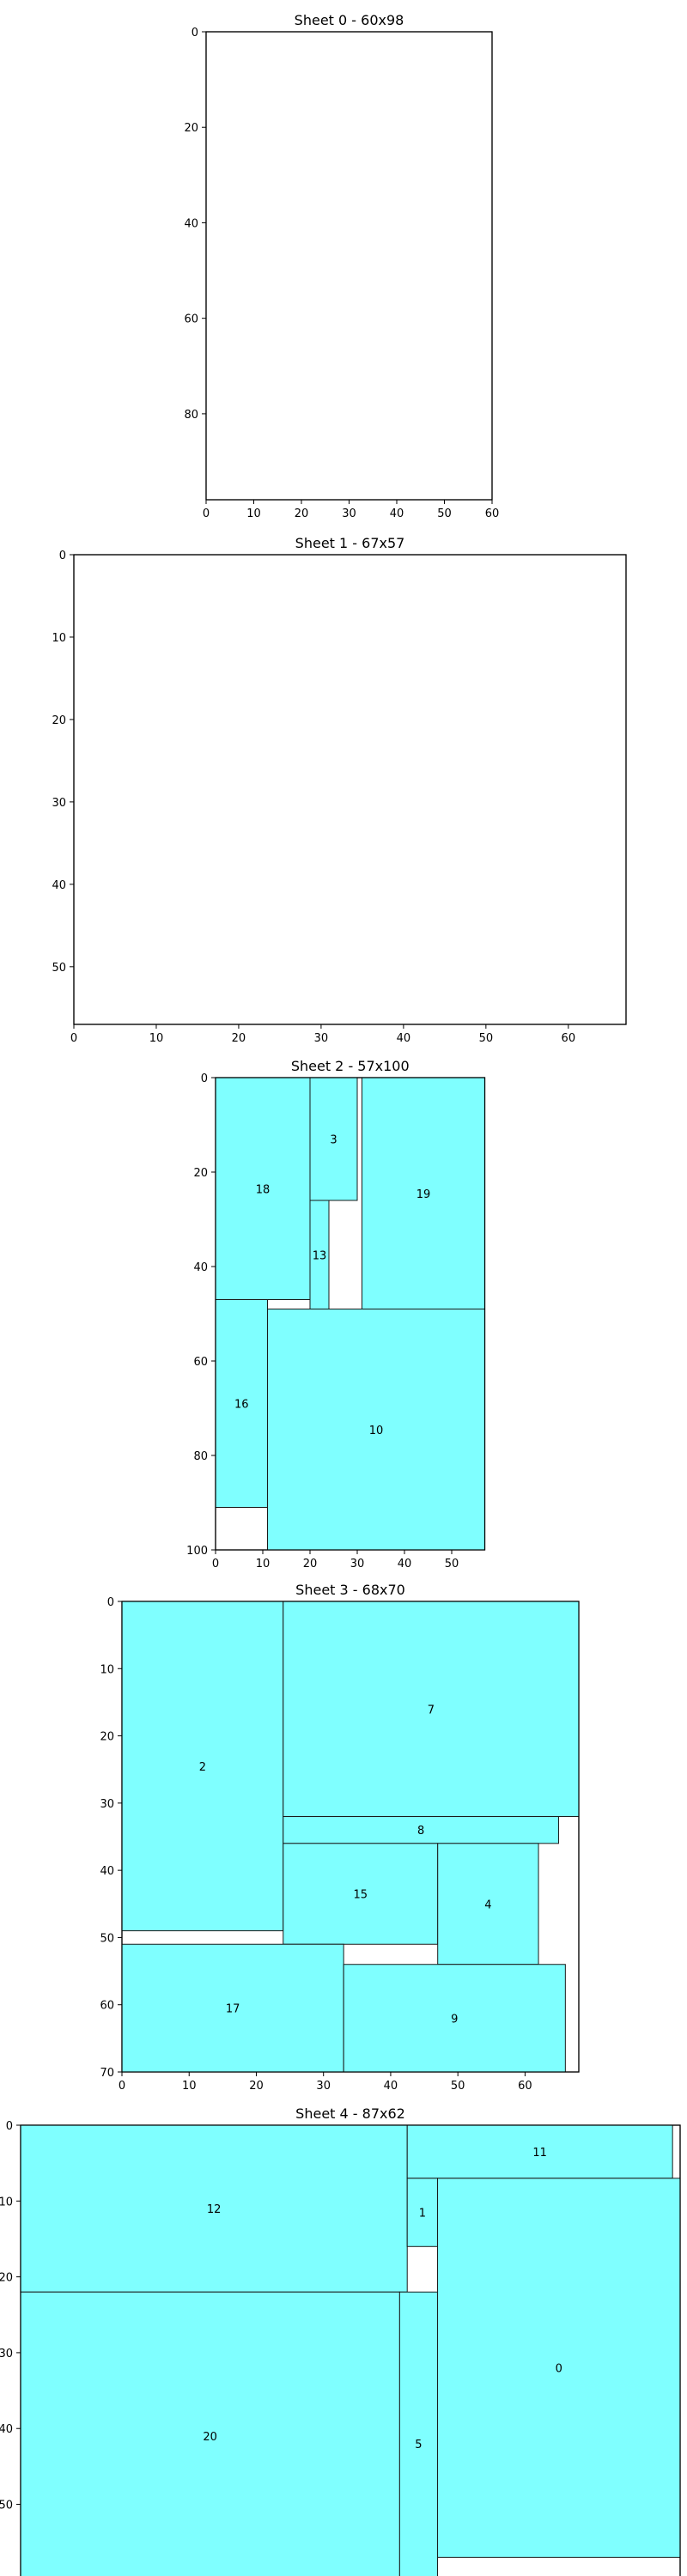  Describe the element at coordinates (350, 2113) in the screenshot. I see `sheet-title: Sheet 4 - 87x62` at that location.